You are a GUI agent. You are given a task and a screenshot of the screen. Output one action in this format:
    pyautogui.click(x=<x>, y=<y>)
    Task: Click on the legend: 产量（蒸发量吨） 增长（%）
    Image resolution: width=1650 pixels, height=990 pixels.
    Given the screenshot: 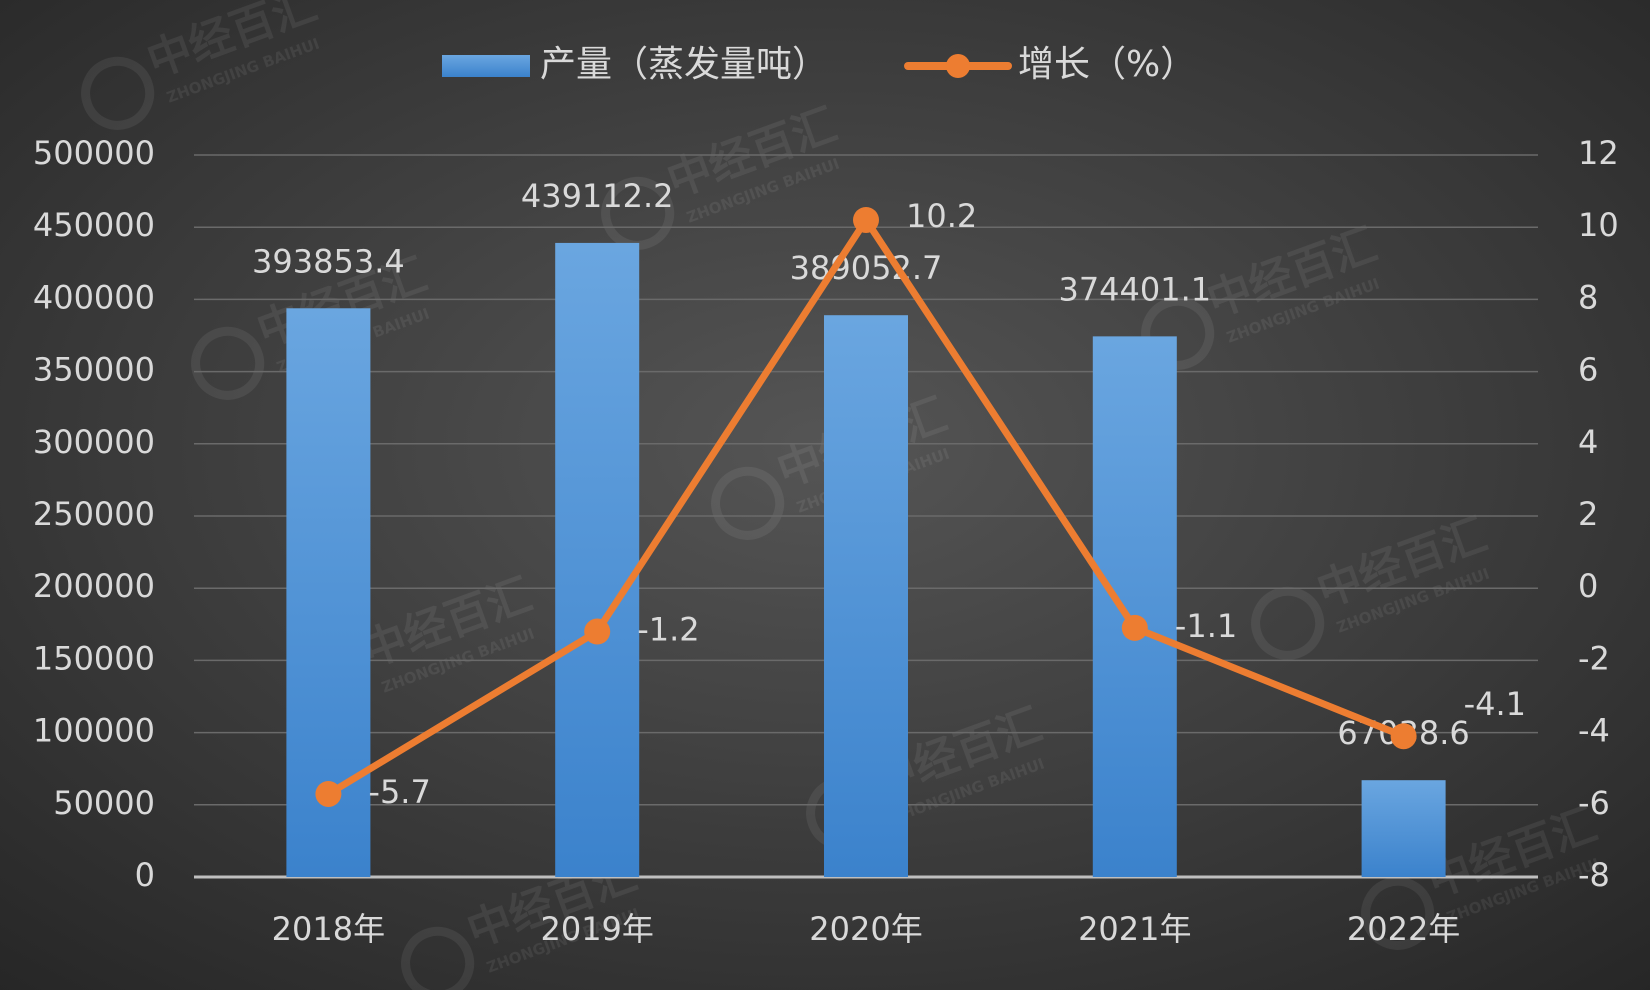 What is the action you would take?
    pyautogui.click(x=819, y=64)
    